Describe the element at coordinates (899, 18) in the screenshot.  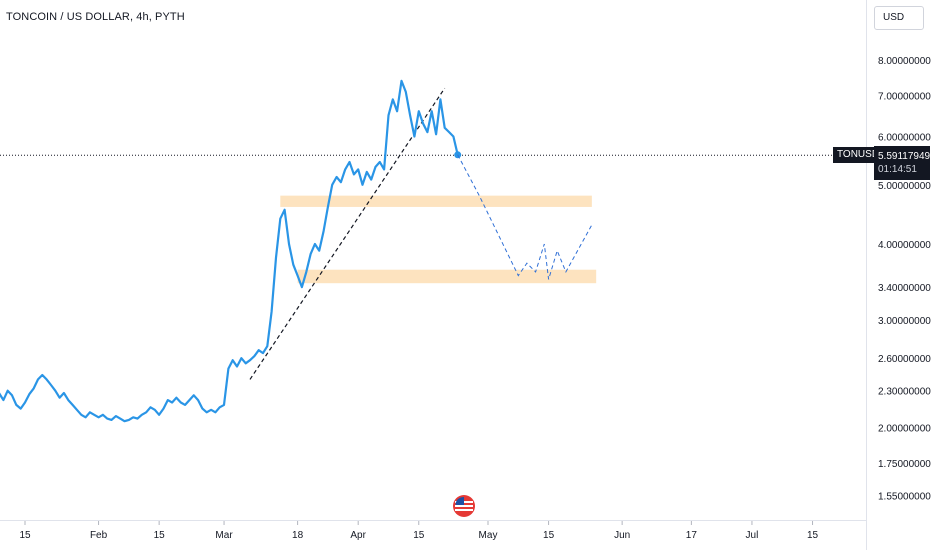
I see `currency-selector: USD` at that location.